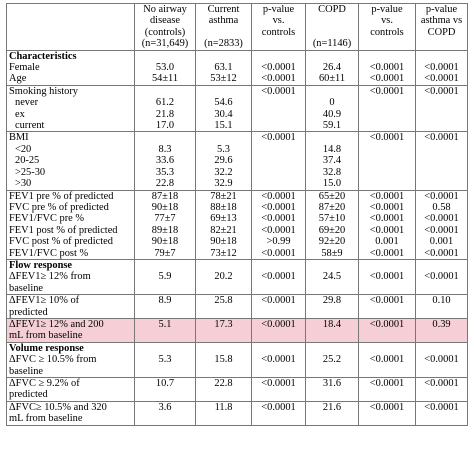  I want to click on row-label-cell: Flow response ΔFEV1≥ 12% from baseline, so click(70, 277).